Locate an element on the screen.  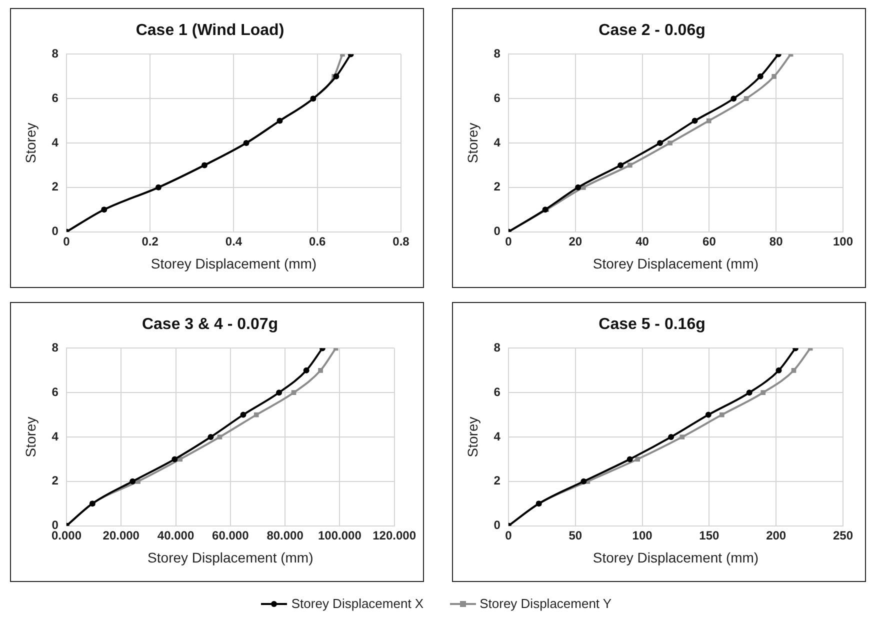
x-tick-label: 80.000 is located at coordinates (285, 535).